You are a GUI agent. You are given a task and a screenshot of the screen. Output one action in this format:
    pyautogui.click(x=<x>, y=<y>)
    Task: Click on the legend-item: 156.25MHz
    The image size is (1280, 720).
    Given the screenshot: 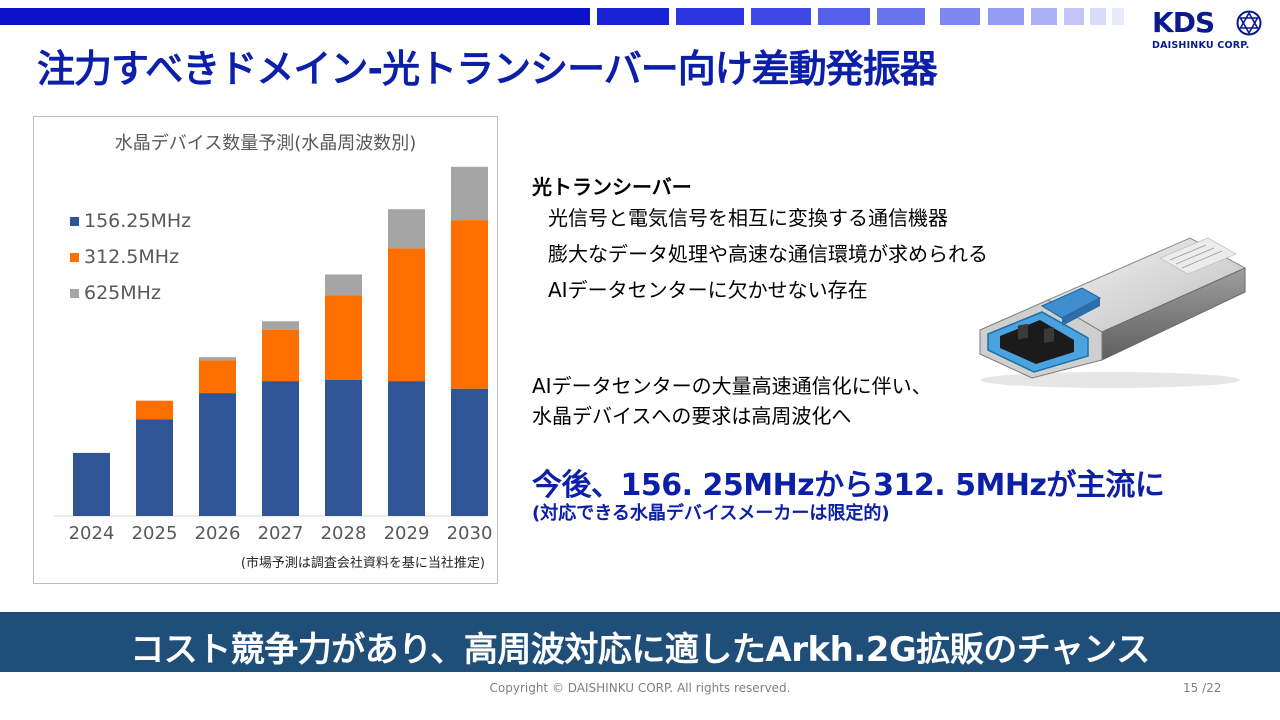 What is the action you would take?
    pyautogui.click(x=130, y=221)
    